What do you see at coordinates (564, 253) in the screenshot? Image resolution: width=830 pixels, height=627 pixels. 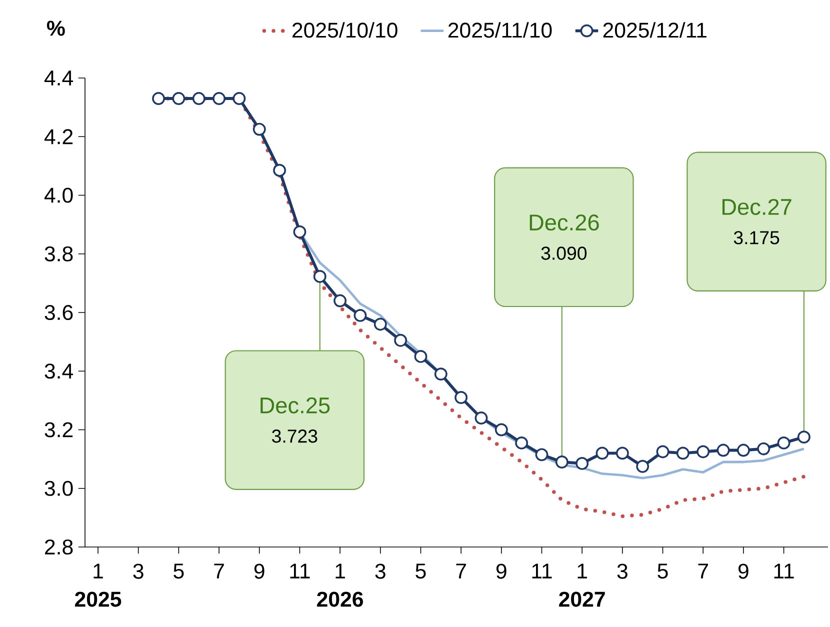 I see `annotation: 3.090` at bounding box center [564, 253].